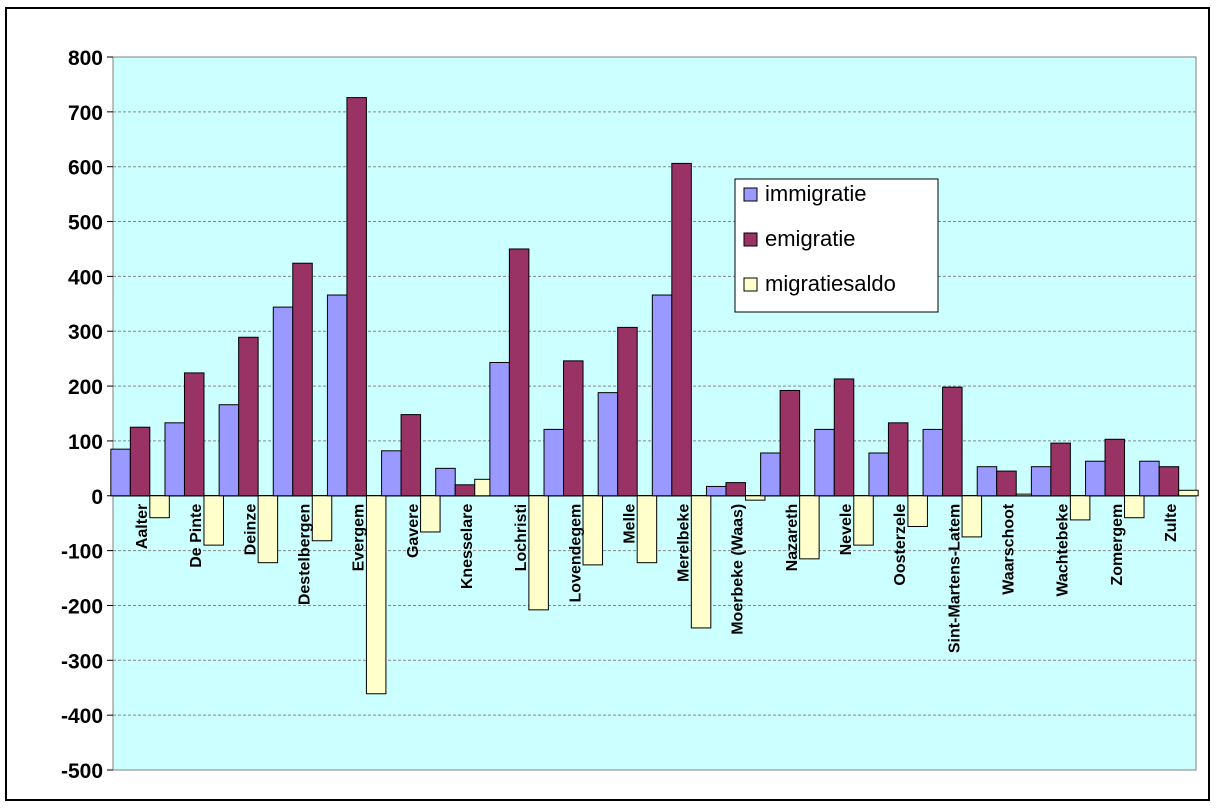  Describe the element at coordinates (629, 524) in the screenshot. I see `x-category-label: Melle` at that location.